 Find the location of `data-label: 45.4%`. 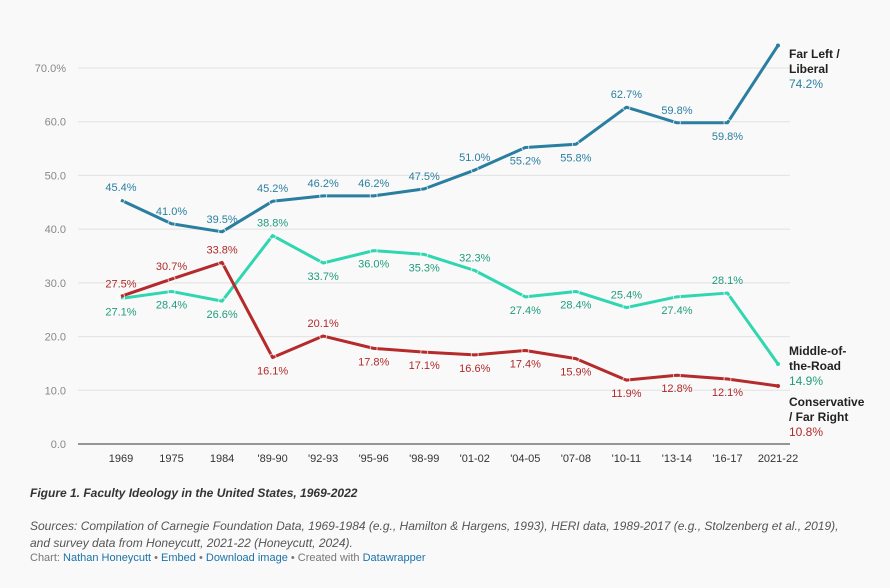

data-label: 45.4% is located at coordinates (120, 188).